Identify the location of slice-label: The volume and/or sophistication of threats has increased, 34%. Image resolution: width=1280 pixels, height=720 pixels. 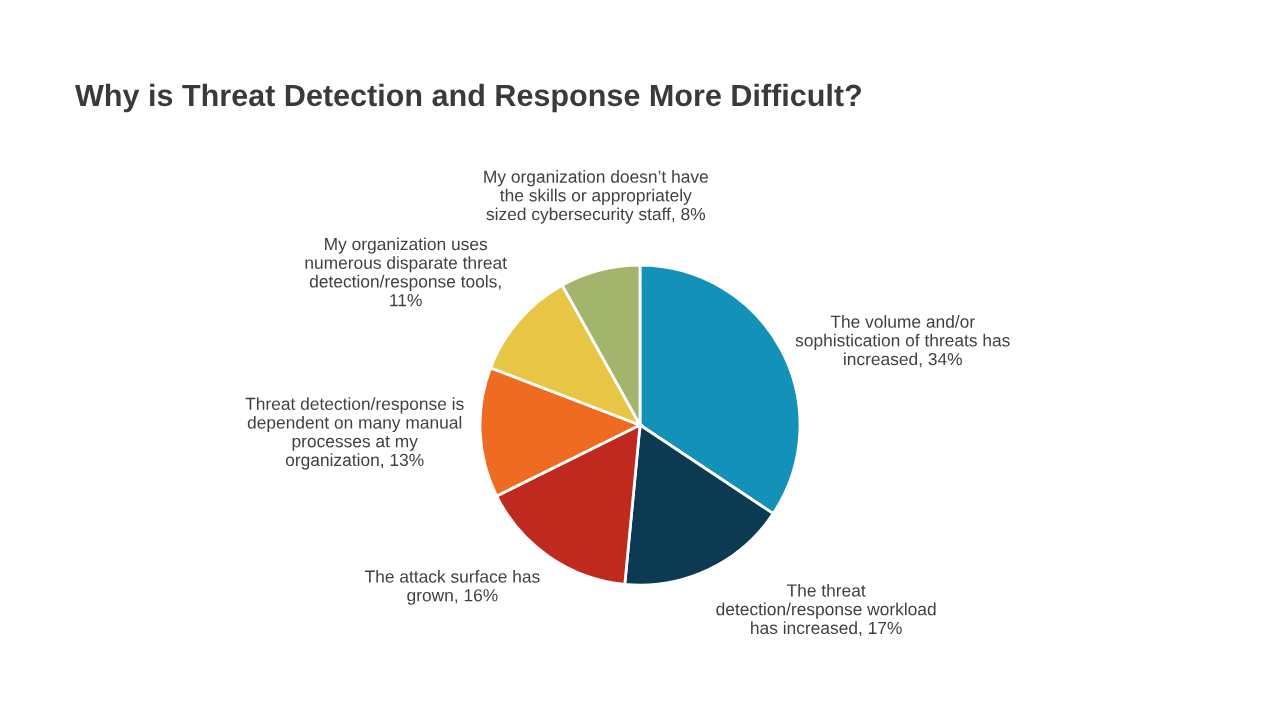
(902, 341).